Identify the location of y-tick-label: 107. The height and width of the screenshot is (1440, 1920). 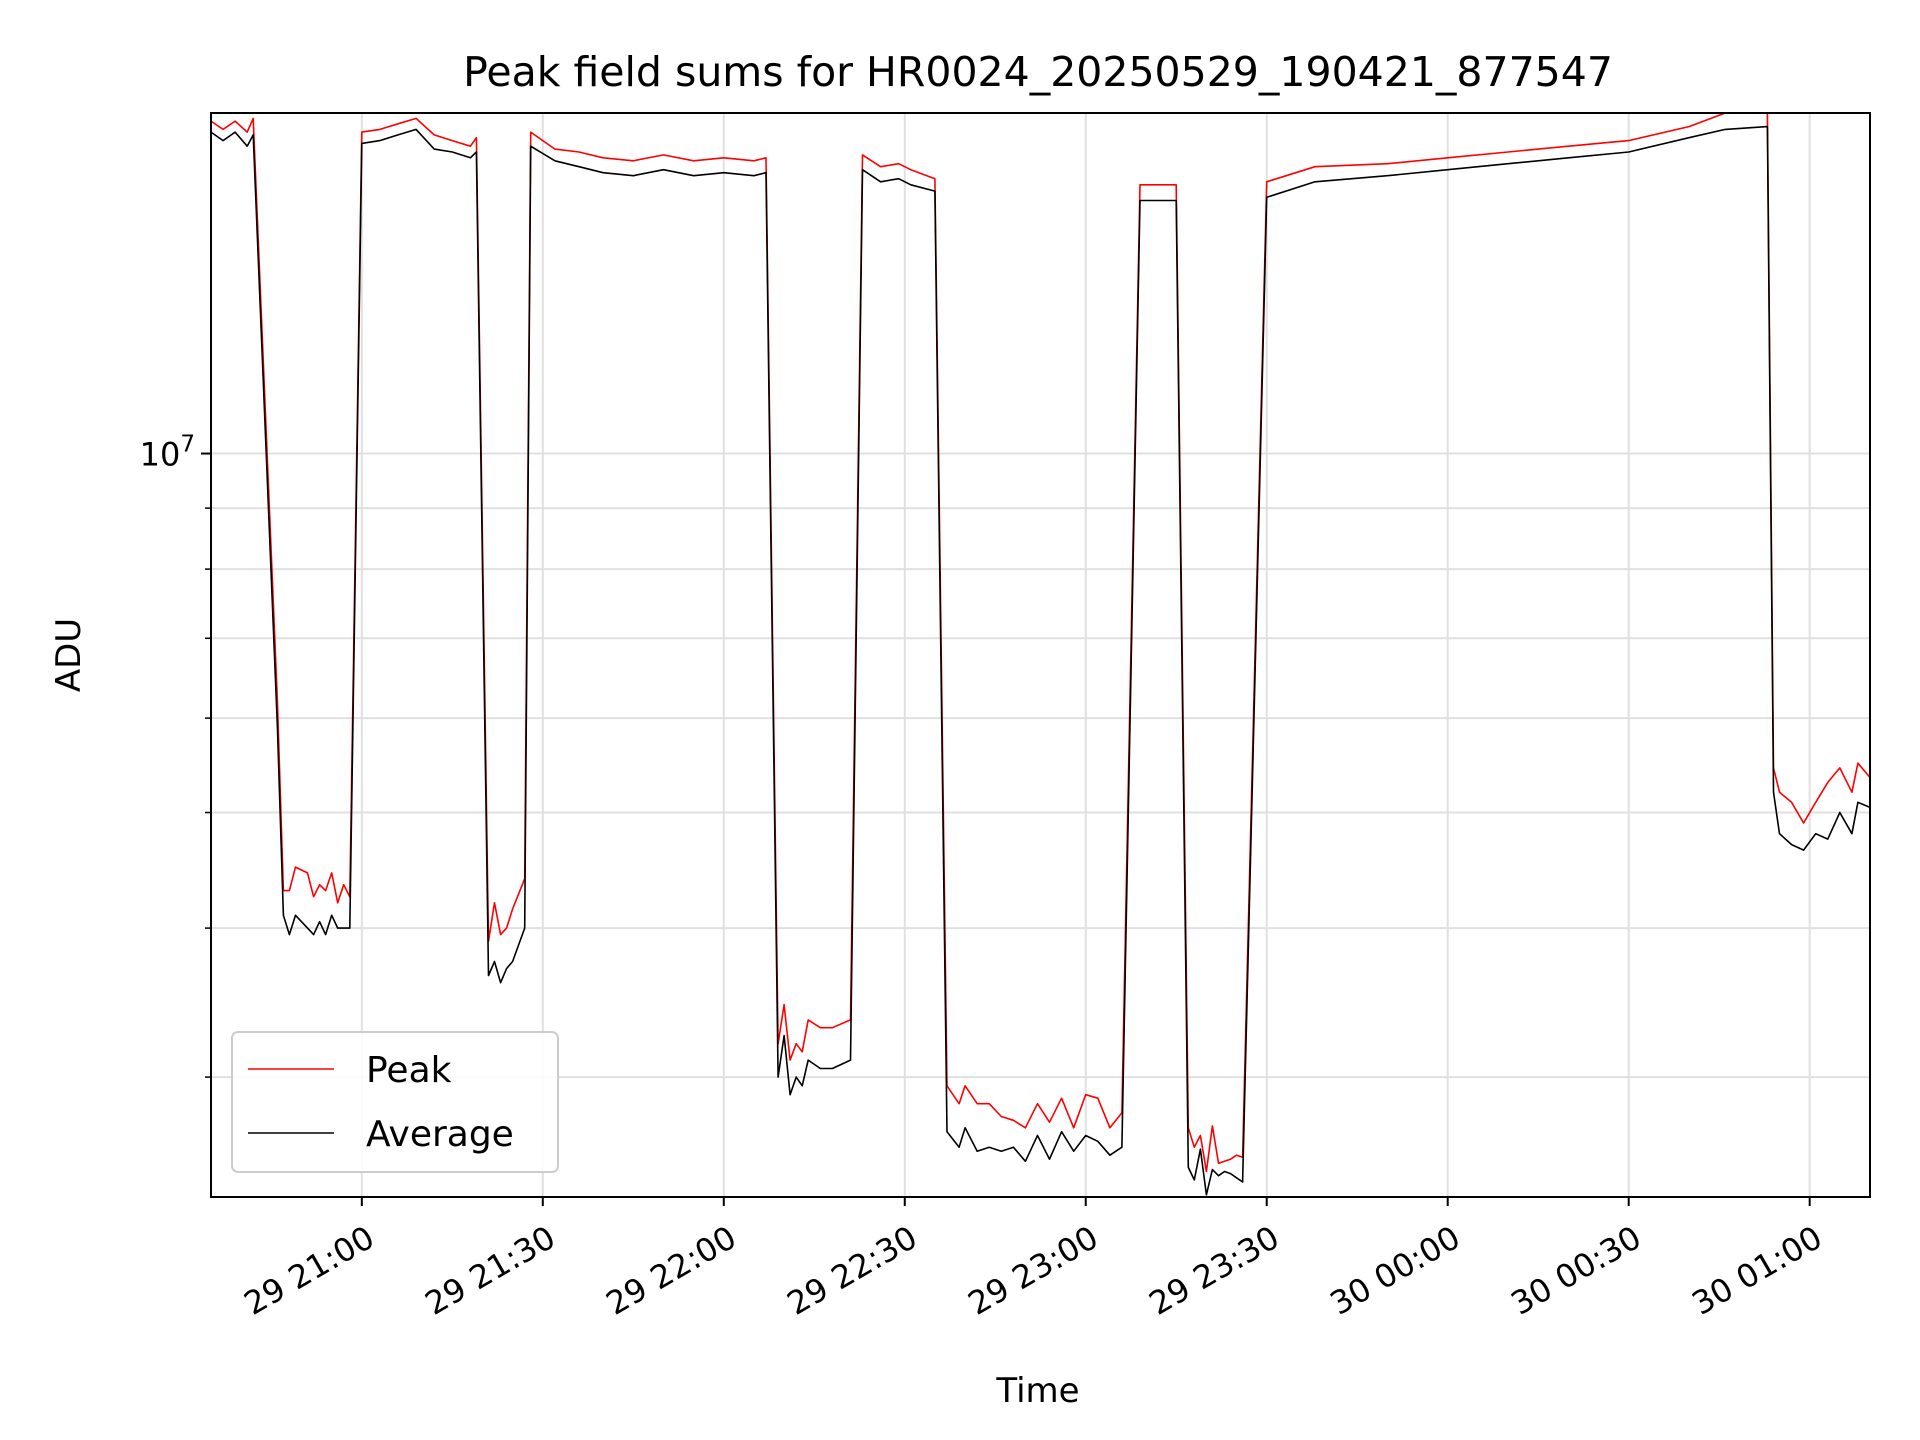
(167, 453).